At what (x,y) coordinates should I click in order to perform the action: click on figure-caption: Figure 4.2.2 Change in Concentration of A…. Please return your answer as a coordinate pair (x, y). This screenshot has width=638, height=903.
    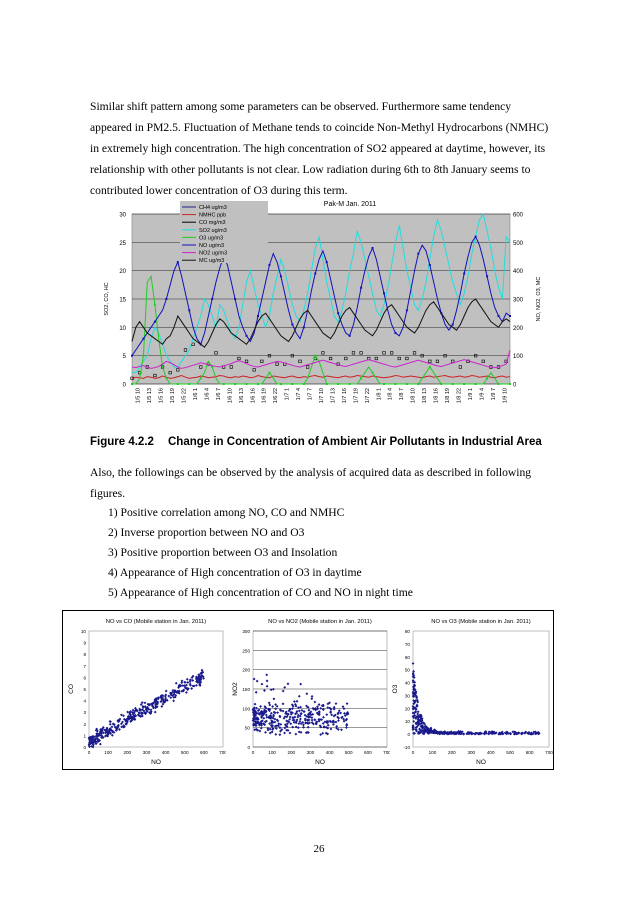
    Looking at the image, I should click on (316, 442).